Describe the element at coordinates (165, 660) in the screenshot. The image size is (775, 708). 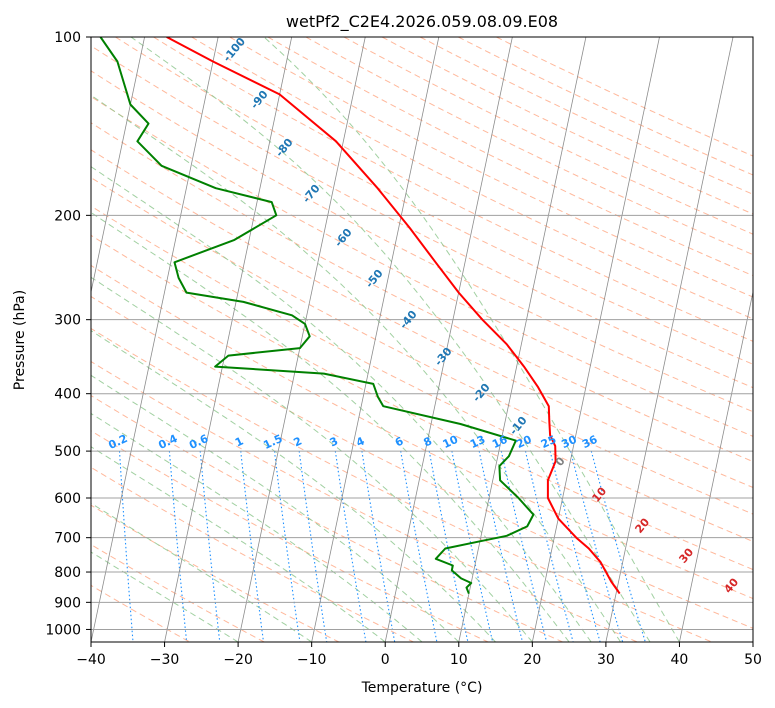
I see `x-tick-label: −30` at that location.